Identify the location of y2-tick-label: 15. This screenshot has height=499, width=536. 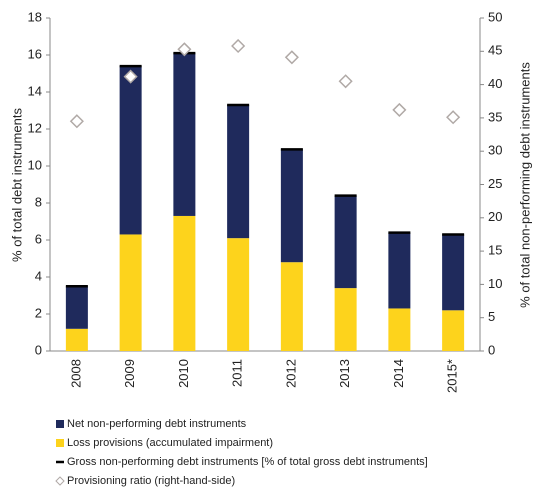
(495, 250).